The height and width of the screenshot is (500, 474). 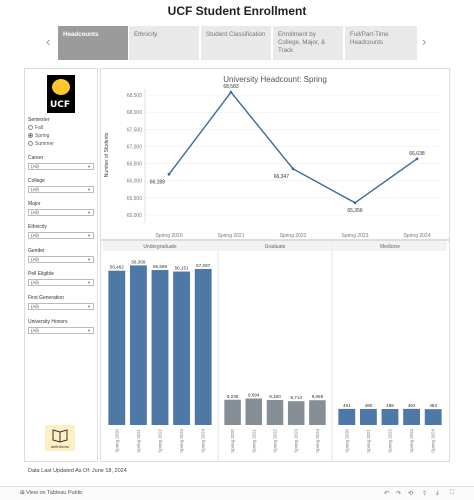 What do you see at coordinates (135, 147) in the screenshot?
I see `y-tick-label: 67,000` at bounding box center [135, 147].